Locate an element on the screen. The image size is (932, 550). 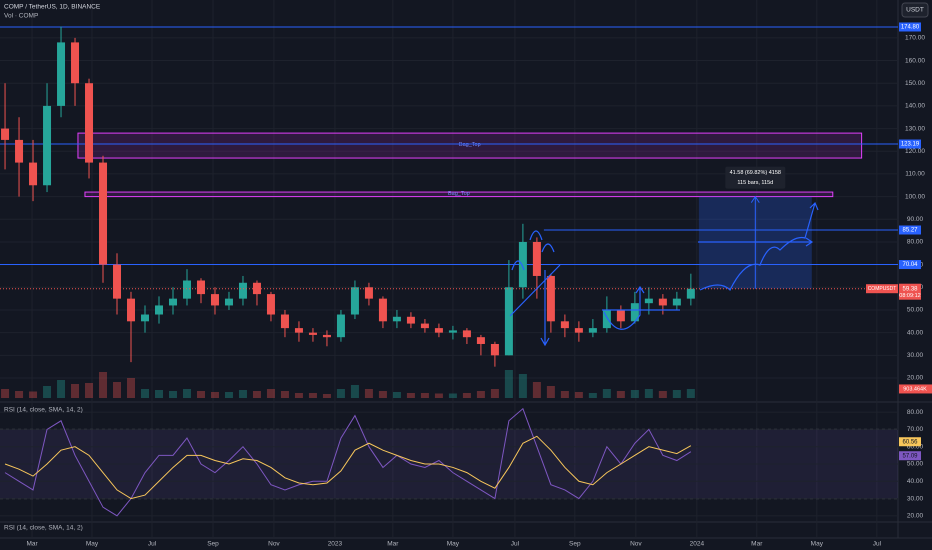
rsi-tag is located at coordinates (910, 456).